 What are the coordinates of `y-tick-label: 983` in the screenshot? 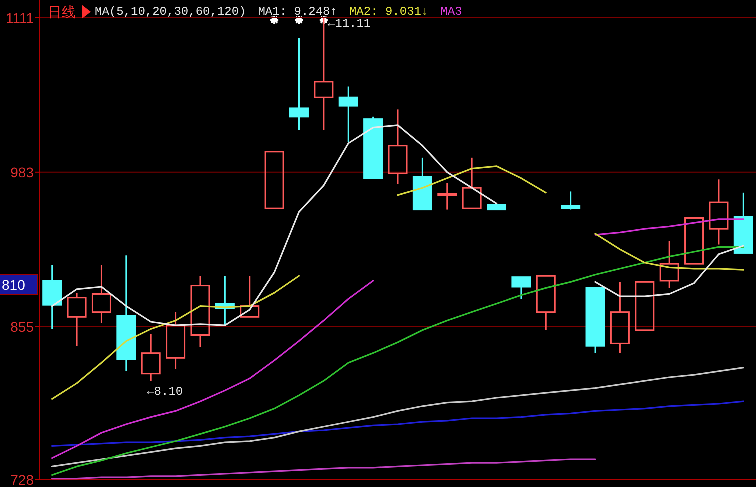 It's located at (22, 172).